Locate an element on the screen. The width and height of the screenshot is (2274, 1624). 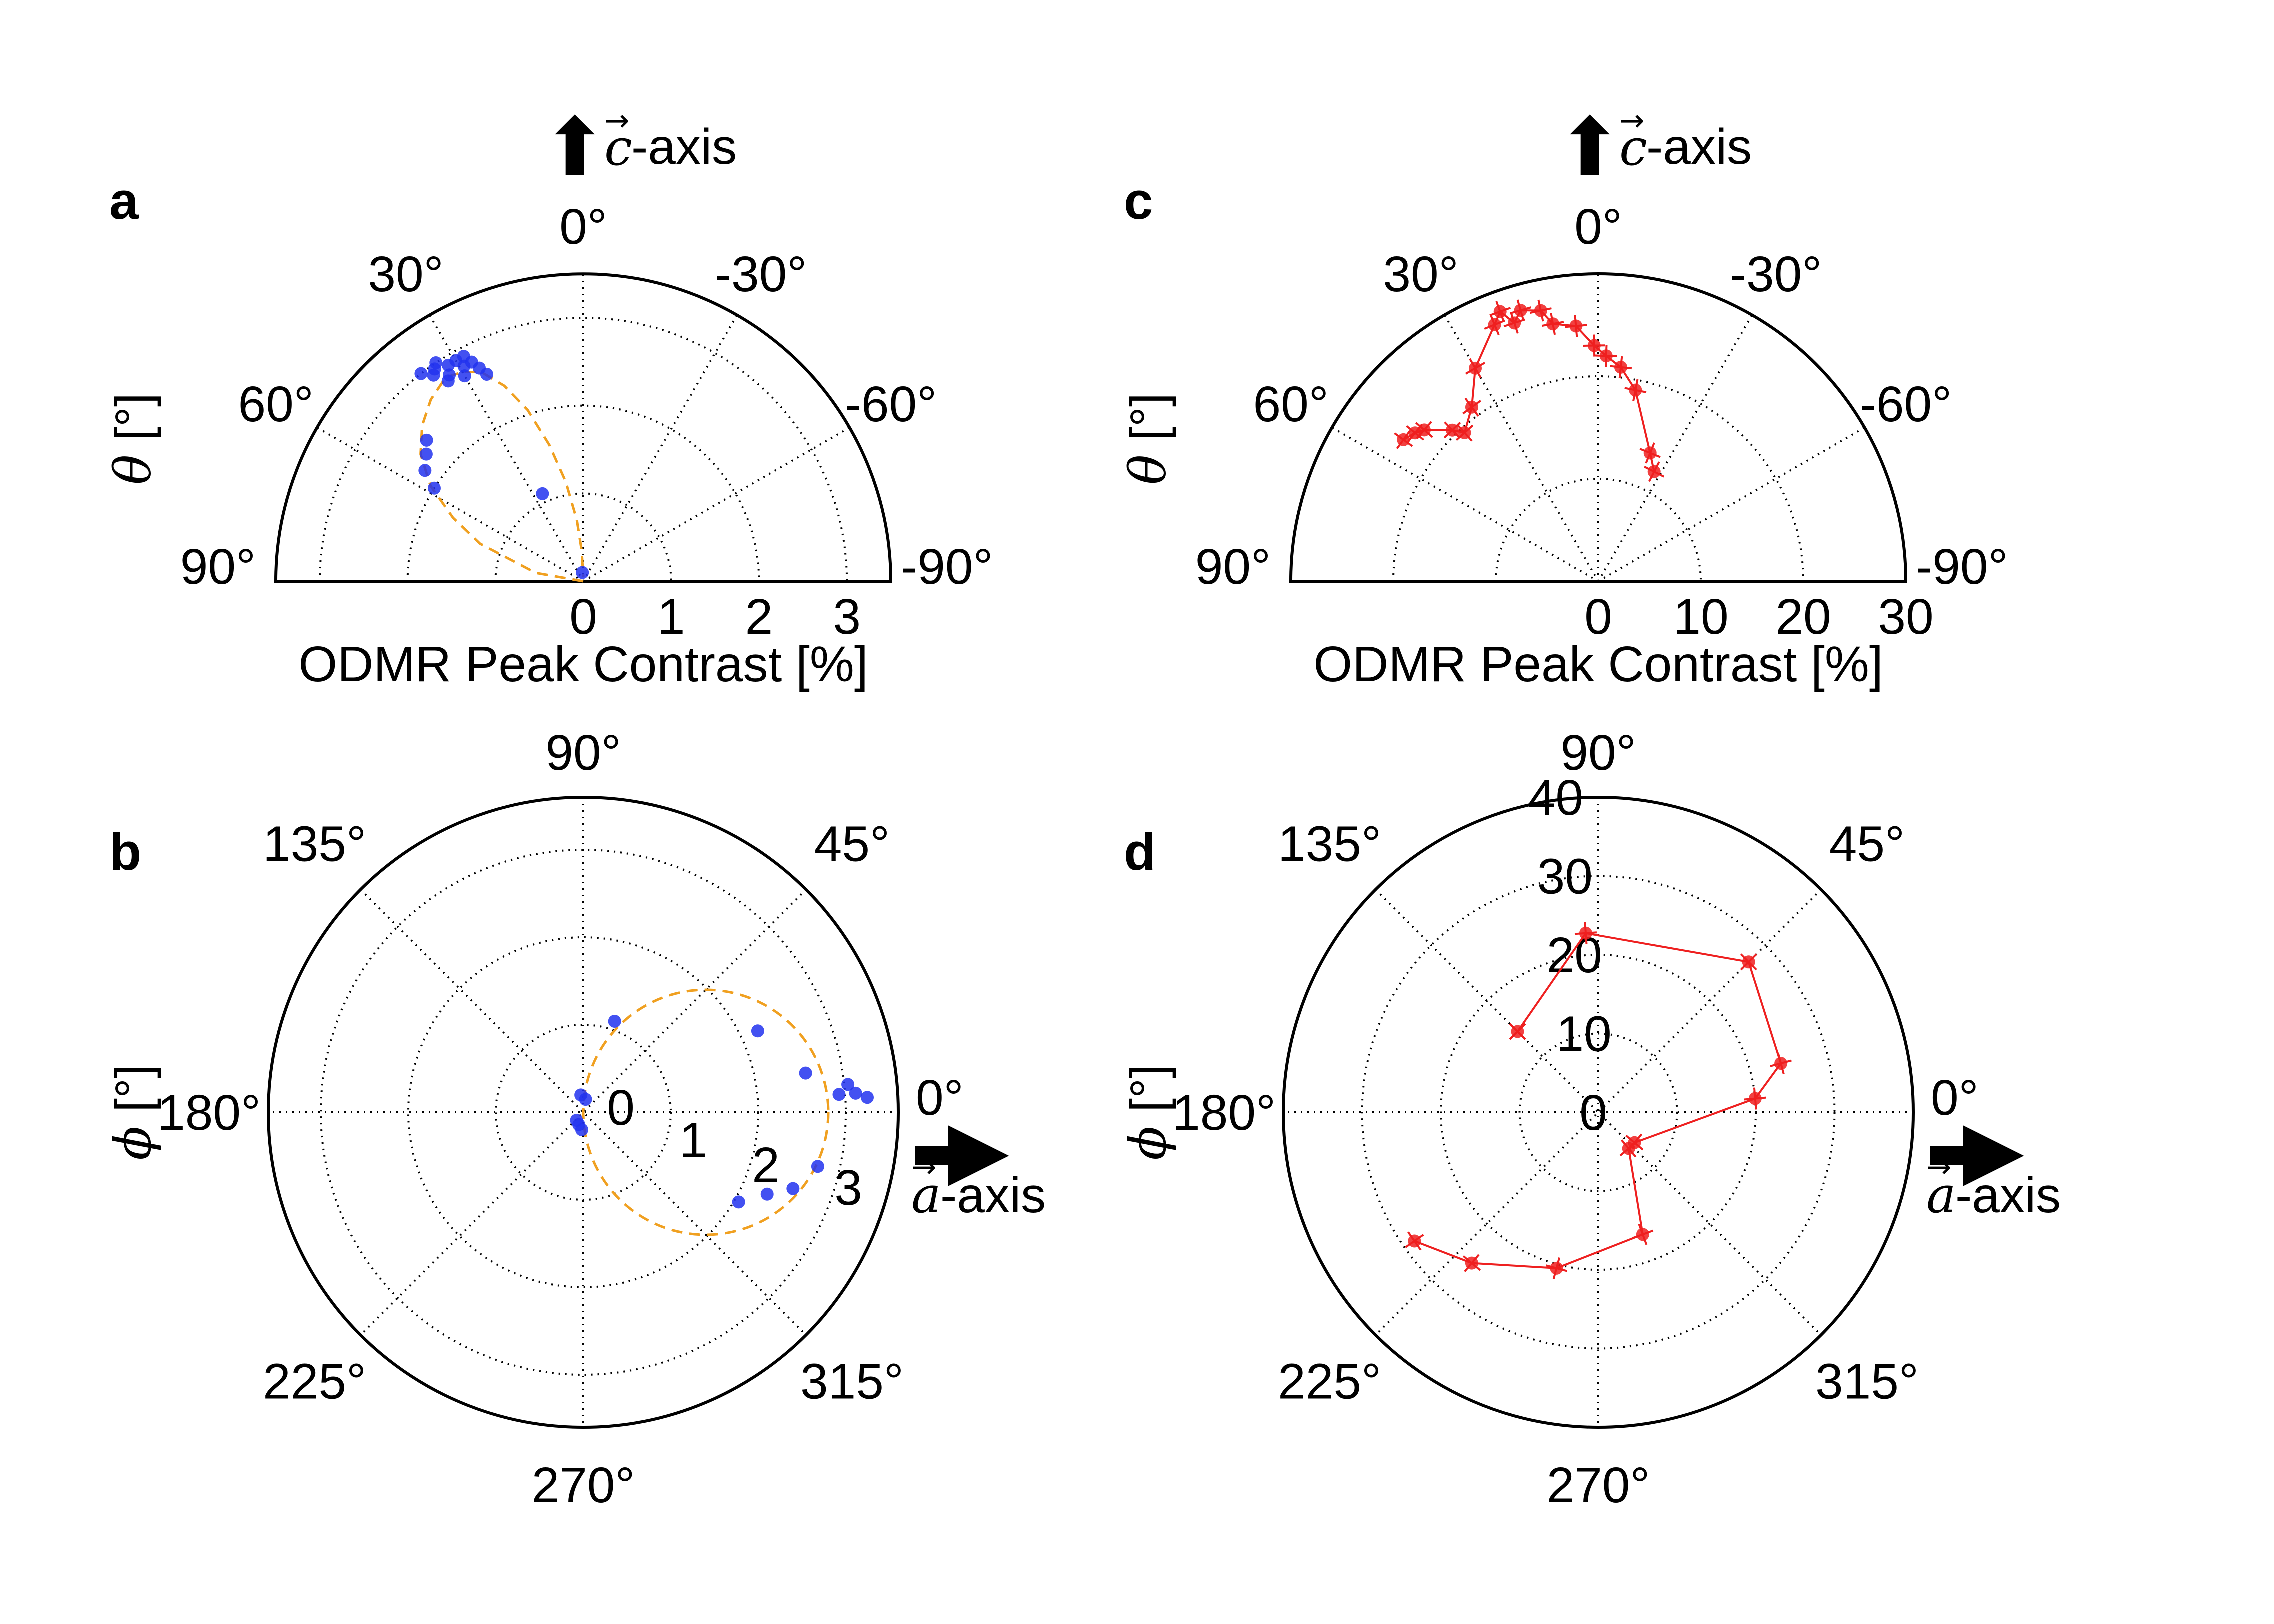
angle-tick-label: -60° is located at coordinates (891, 404).